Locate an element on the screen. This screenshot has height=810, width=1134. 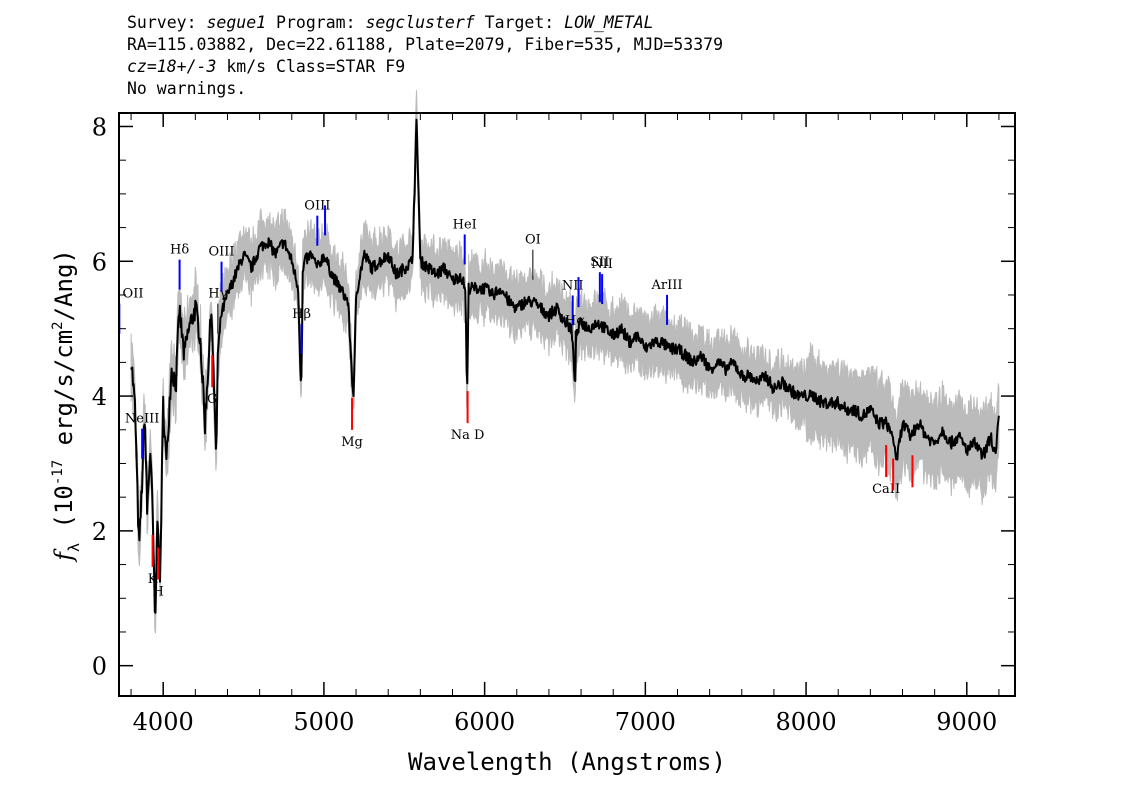
line-marker-label: Hα is located at coordinates (575, 321).